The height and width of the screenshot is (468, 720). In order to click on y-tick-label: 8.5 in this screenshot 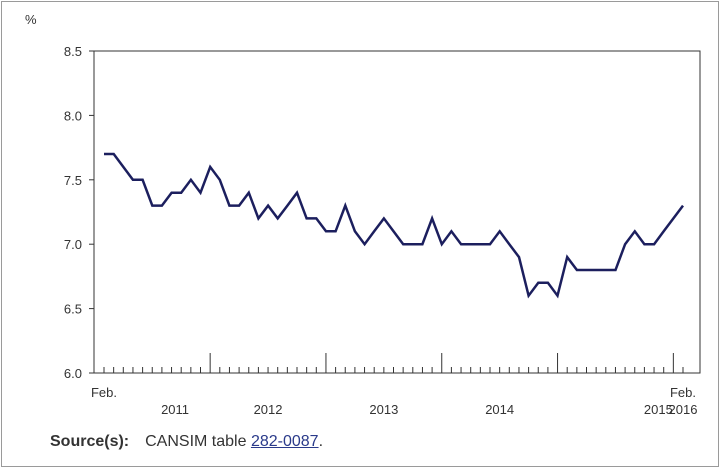, I will do `click(73, 51)`.